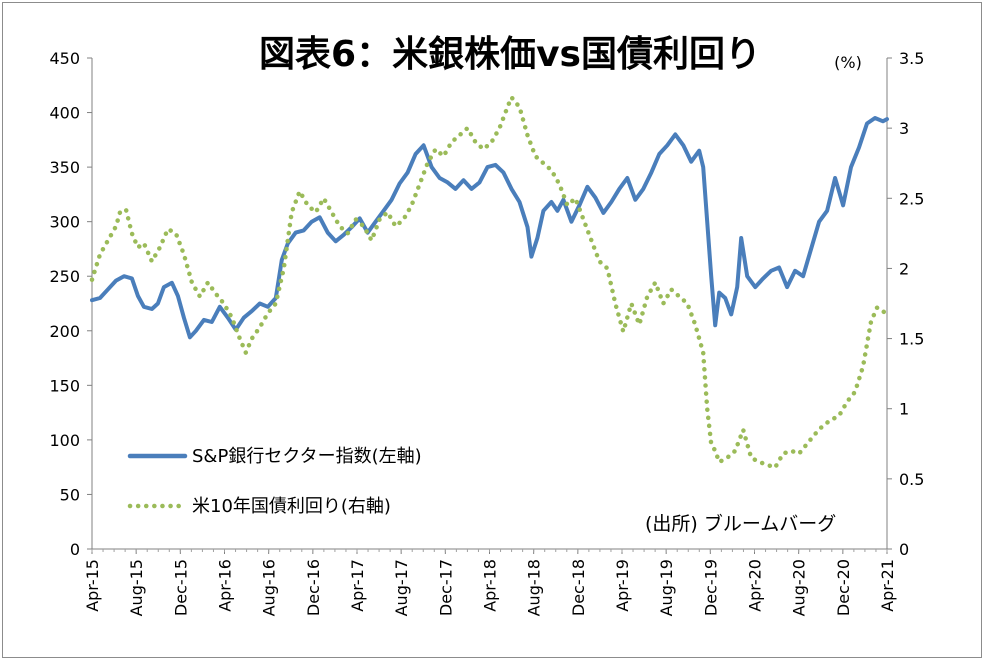 Image resolution: width=986 pixels, height=663 pixels. I want to click on x-tick-label: Dec-18, so click(578, 587).